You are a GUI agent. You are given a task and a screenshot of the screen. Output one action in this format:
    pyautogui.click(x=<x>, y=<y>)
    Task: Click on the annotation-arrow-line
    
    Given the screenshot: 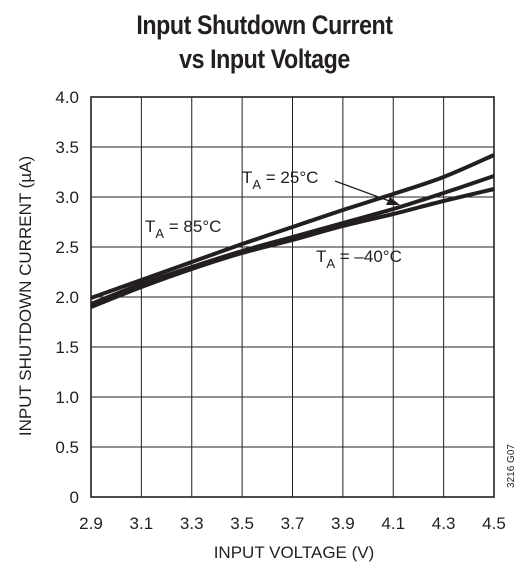 What is the action you would take?
    pyautogui.click(x=363, y=191)
    